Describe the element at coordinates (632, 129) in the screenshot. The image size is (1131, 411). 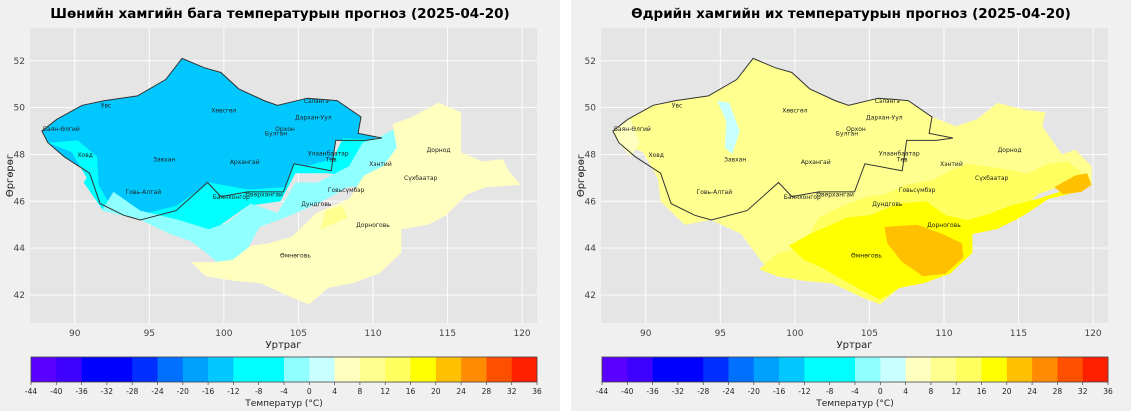
I see `province-label: Баян-Өлгий` at that location.